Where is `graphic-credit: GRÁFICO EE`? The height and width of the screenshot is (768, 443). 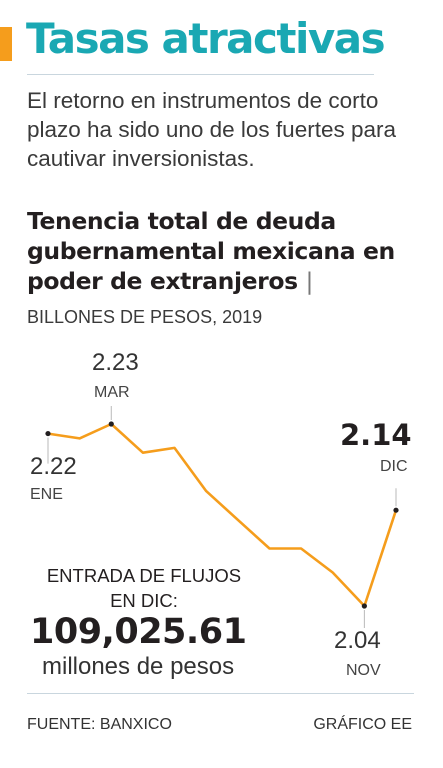 graphic-credit: GRÁFICO EE is located at coordinates (362, 724).